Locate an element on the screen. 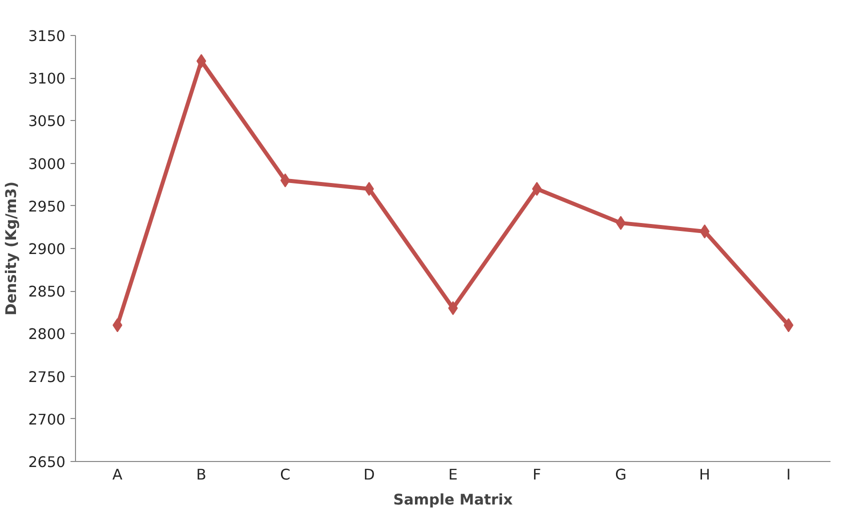 This screenshot has width=845, height=511. x-tick-label: D is located at coordinates (369, 475).